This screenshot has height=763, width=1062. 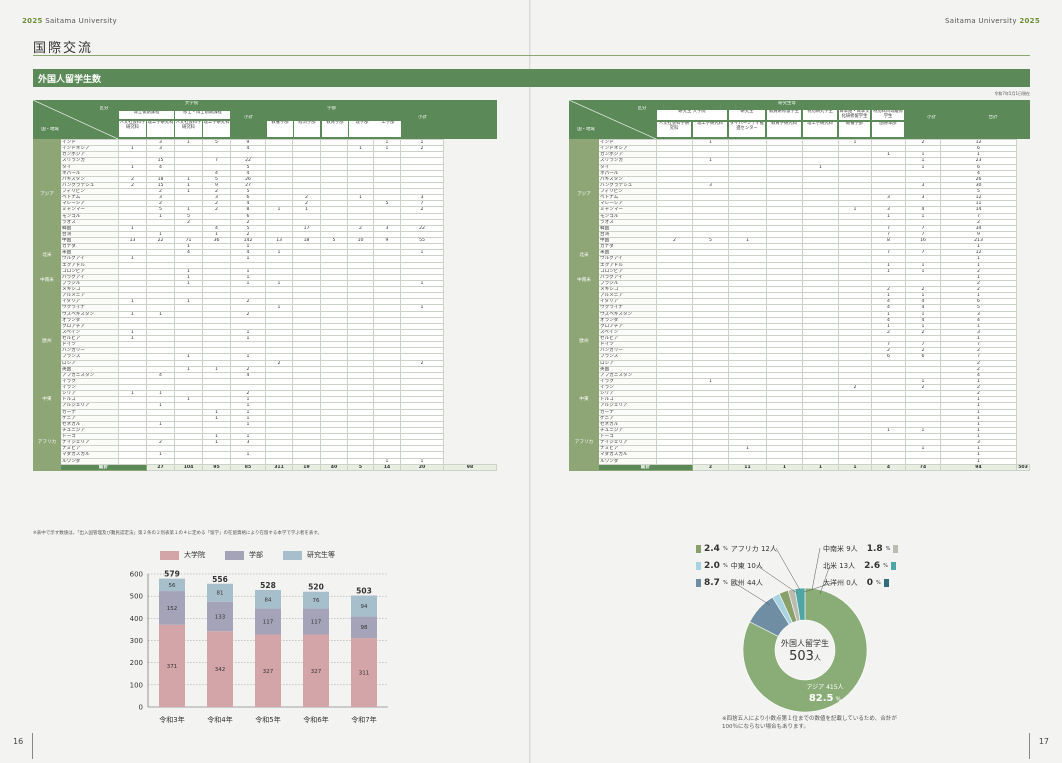 What do you see at coordinates (136, 619) in the screenshot?
I see `y-tick-label: 400` at bounding box center [136, 619].